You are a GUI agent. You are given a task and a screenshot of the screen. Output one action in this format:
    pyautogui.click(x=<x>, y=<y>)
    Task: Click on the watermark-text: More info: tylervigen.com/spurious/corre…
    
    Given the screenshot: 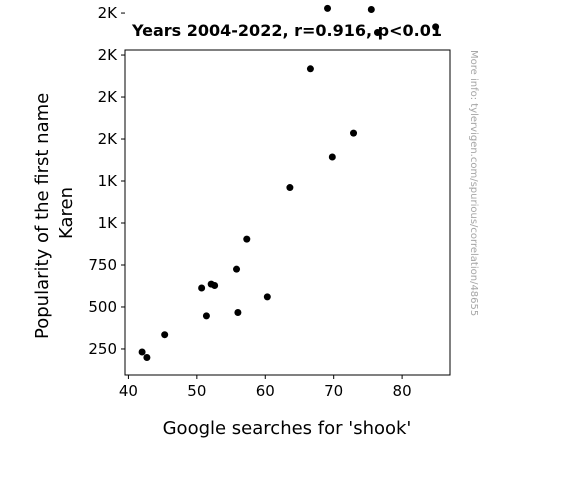 What is the action you would take?
    pyautogui.click(x=473, y=183)
    